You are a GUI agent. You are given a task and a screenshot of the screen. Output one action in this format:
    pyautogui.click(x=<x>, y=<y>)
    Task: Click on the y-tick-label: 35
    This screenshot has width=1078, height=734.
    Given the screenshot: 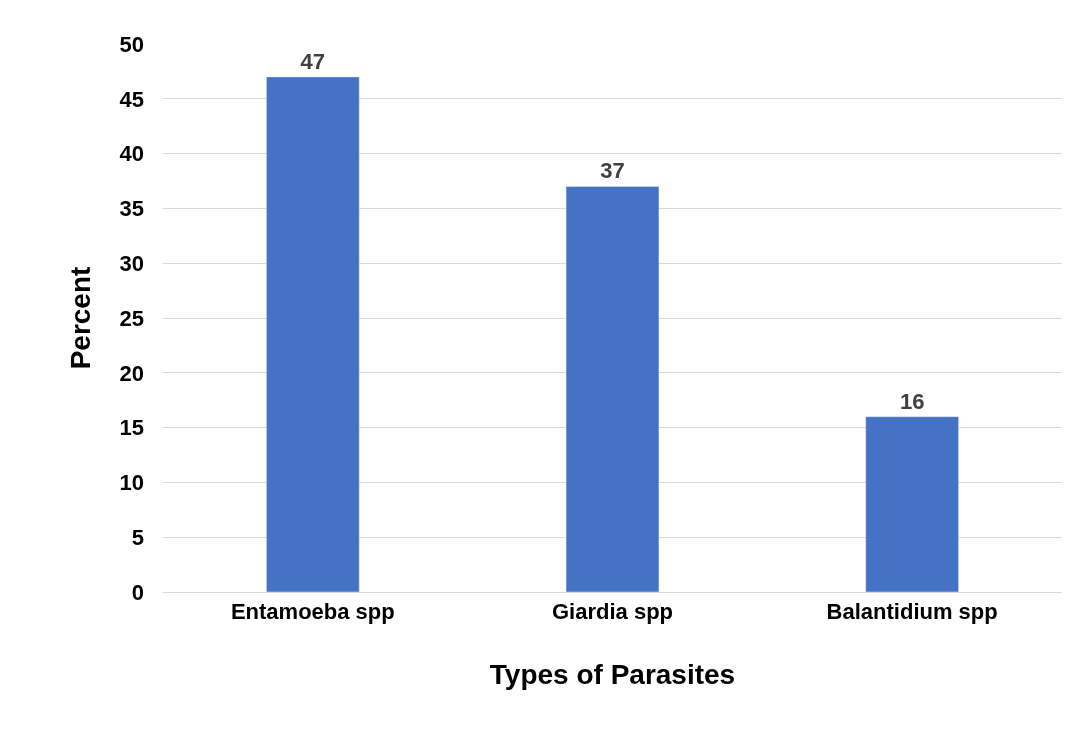 What is the action you would take?
    pyautogui.click(x=131, y=209)
    